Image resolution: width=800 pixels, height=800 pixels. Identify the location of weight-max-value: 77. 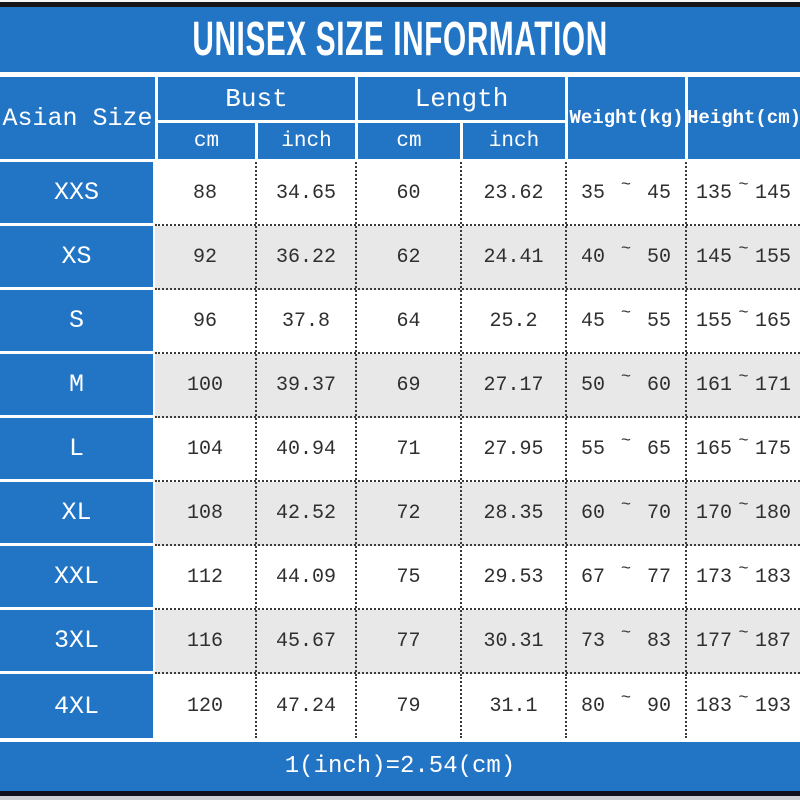
(658, 577).